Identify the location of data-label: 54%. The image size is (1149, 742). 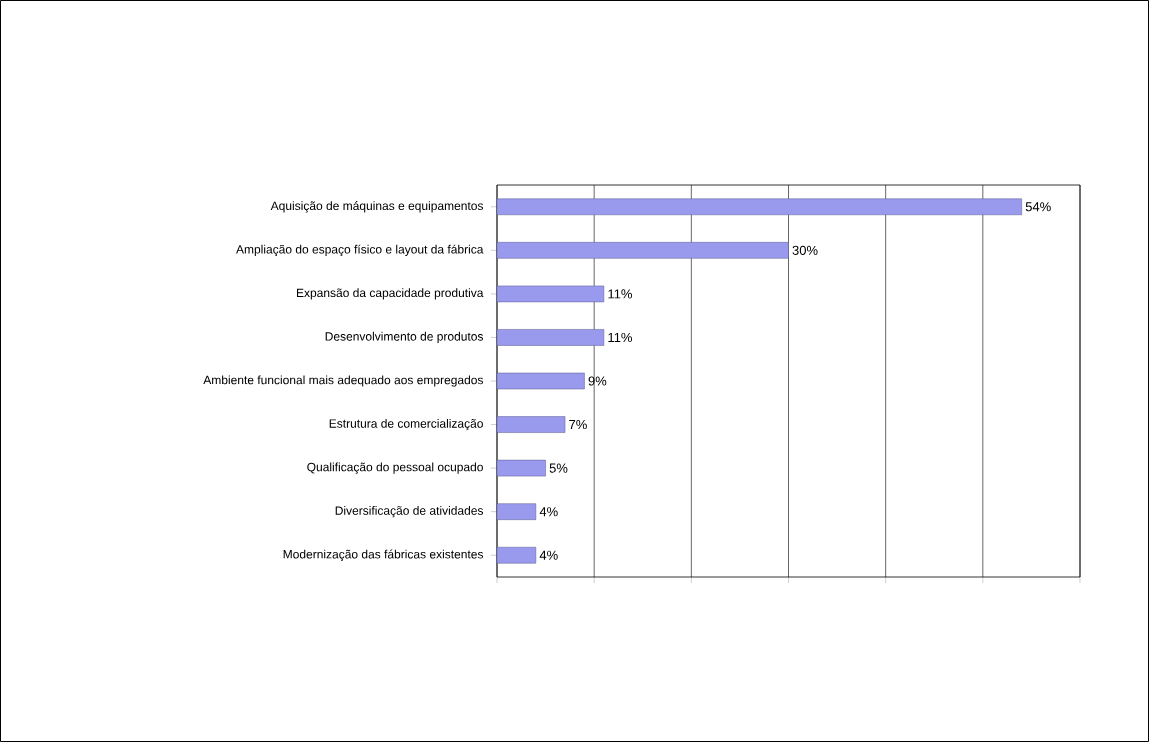
(1038, 207).